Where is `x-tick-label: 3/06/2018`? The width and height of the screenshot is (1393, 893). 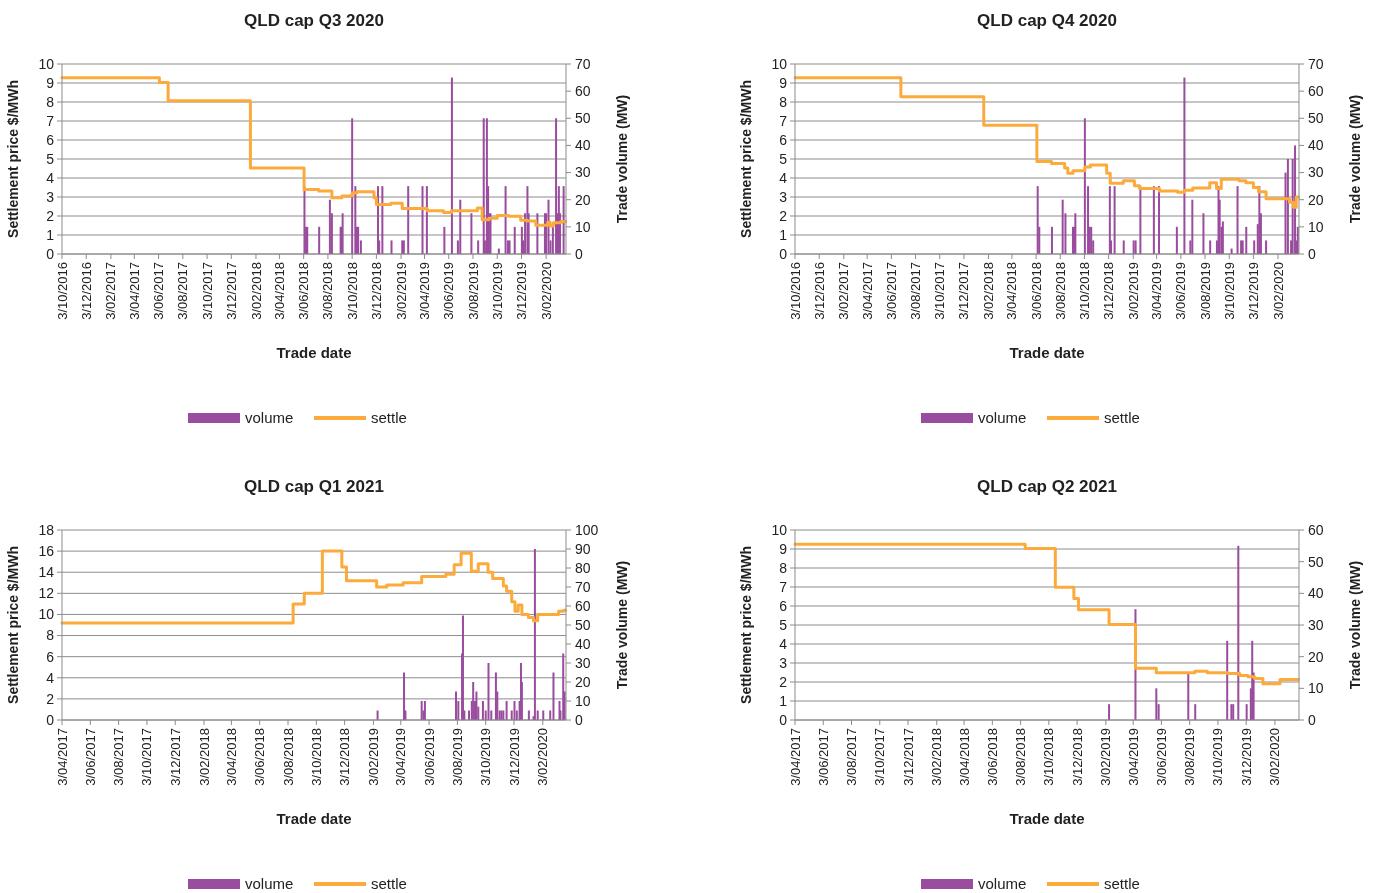
x-tick-label: 3/06/2018 is located at coordinates (992, 757).